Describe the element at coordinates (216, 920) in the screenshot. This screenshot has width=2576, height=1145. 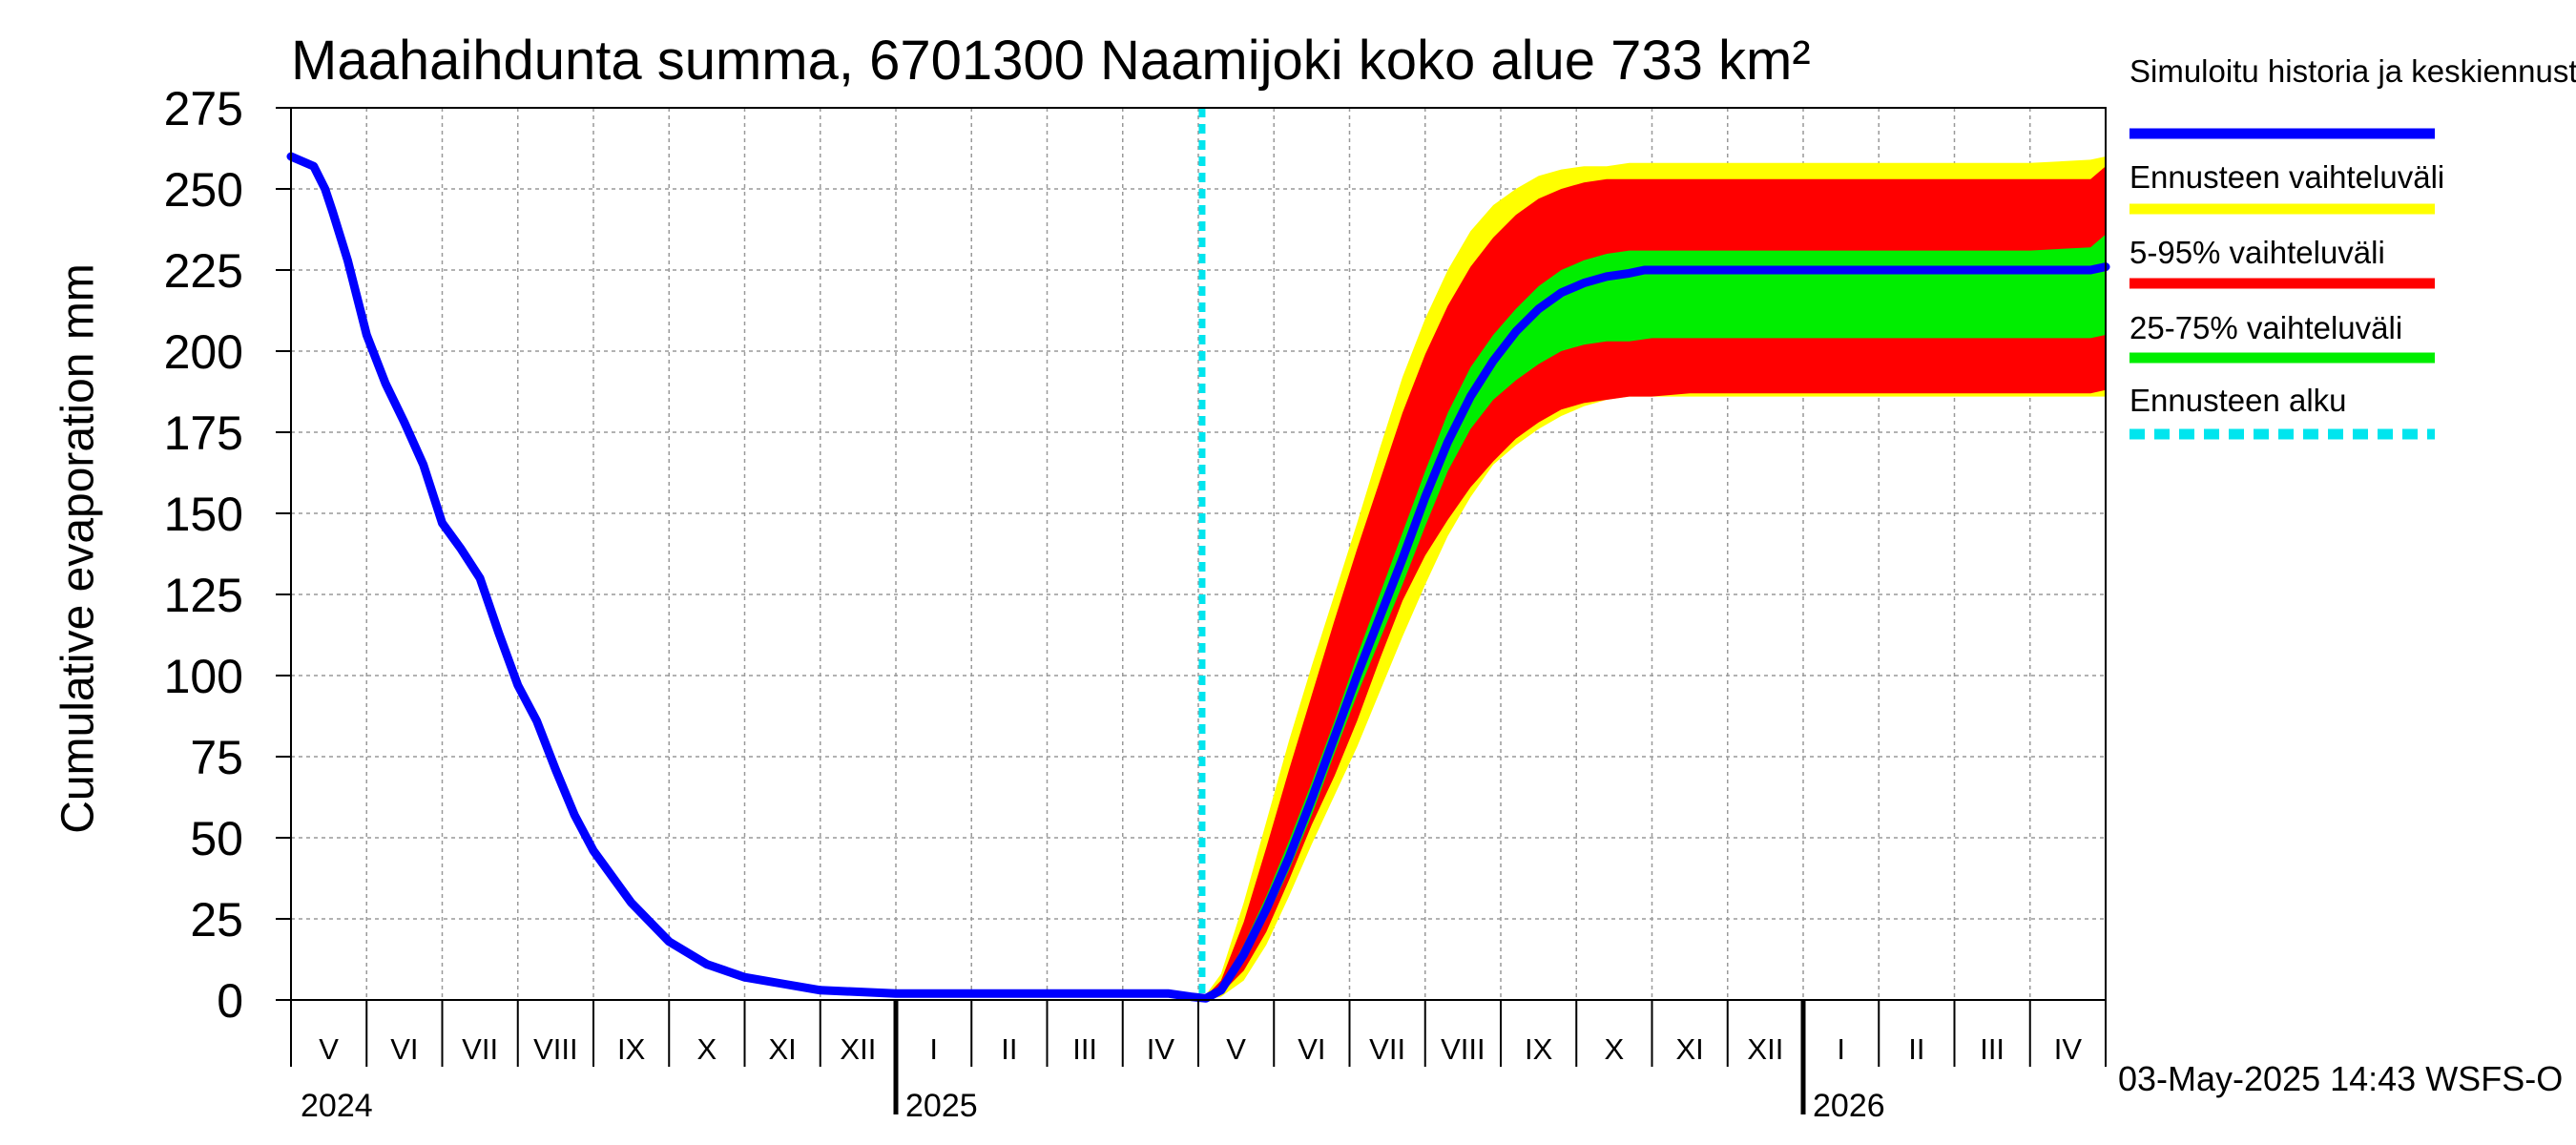
I see `y-tick-label: 25` at that location.